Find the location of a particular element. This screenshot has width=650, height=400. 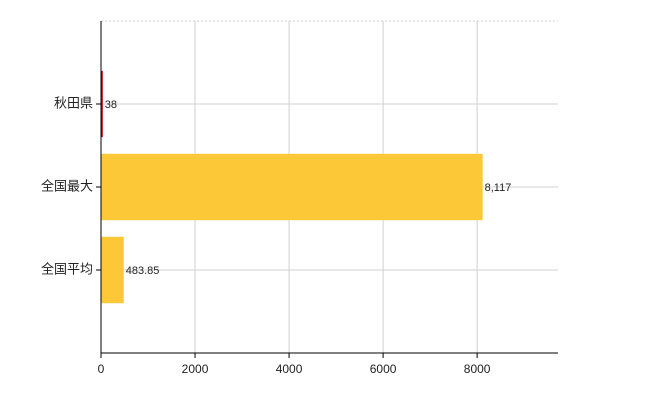

value-label: 38 is located at coordinates (111, 105).